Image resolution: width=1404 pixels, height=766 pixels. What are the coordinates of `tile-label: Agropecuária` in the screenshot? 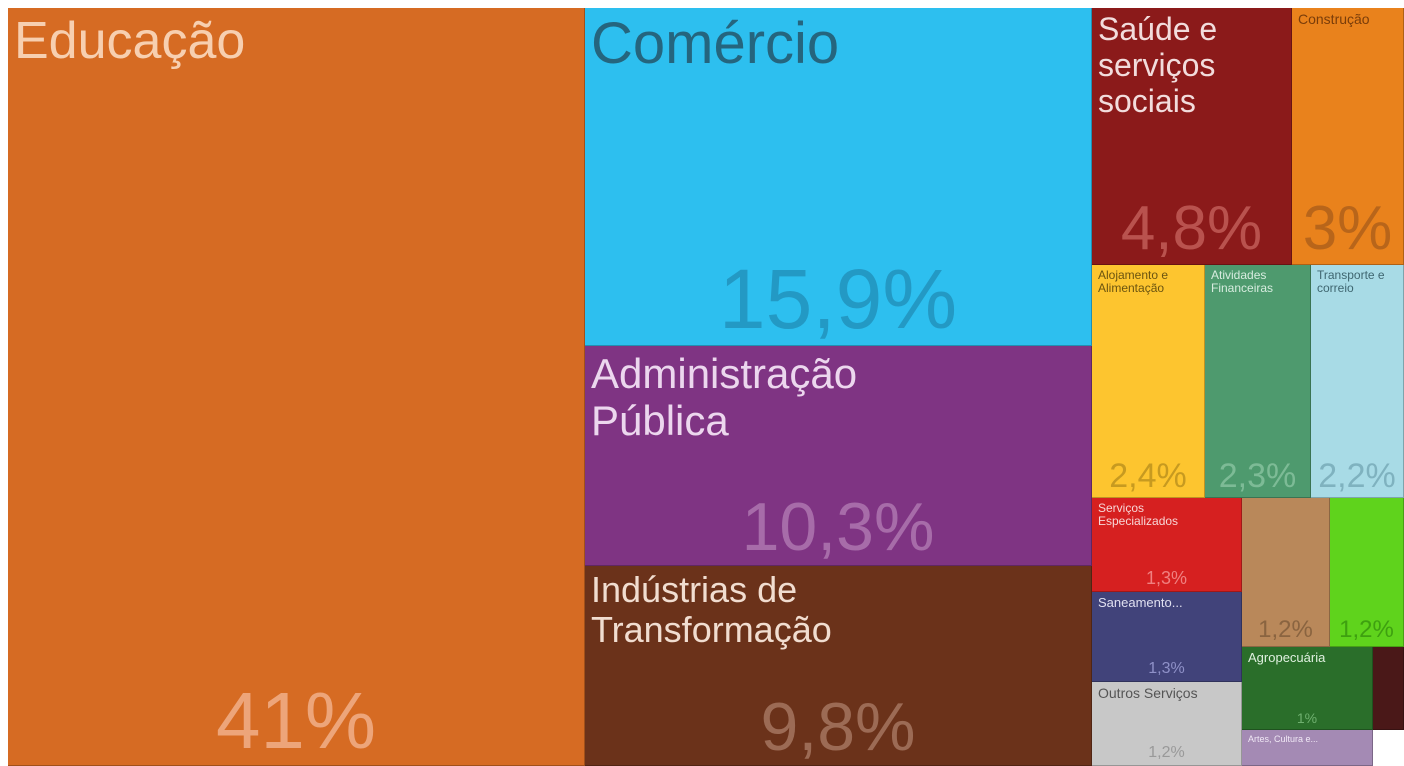 It's located at (1287, 657).